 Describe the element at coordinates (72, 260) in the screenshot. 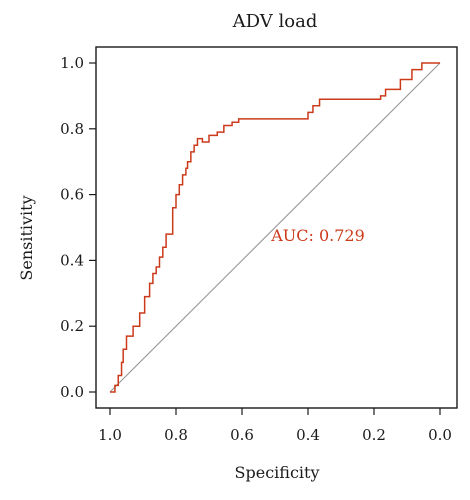

I see `y-tick-label: 0.4` at that location.